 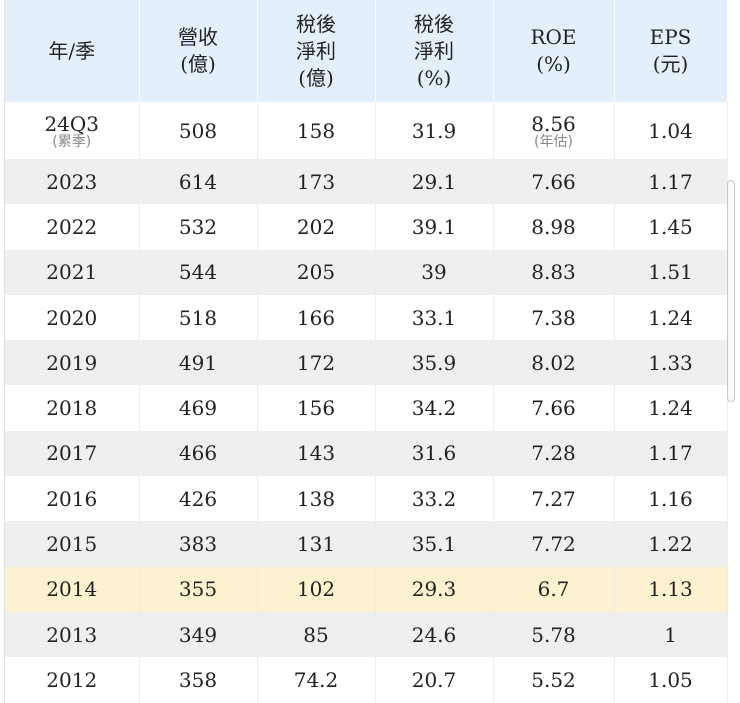 What do you see at coordinates (72, 272) in the screenshot?
I see `cell-period: 2021` at bounding box center [72, 272].